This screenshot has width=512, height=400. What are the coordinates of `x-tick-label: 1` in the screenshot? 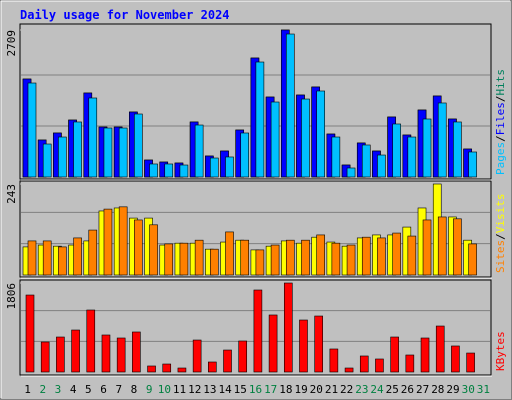 It's located at (27, 389).